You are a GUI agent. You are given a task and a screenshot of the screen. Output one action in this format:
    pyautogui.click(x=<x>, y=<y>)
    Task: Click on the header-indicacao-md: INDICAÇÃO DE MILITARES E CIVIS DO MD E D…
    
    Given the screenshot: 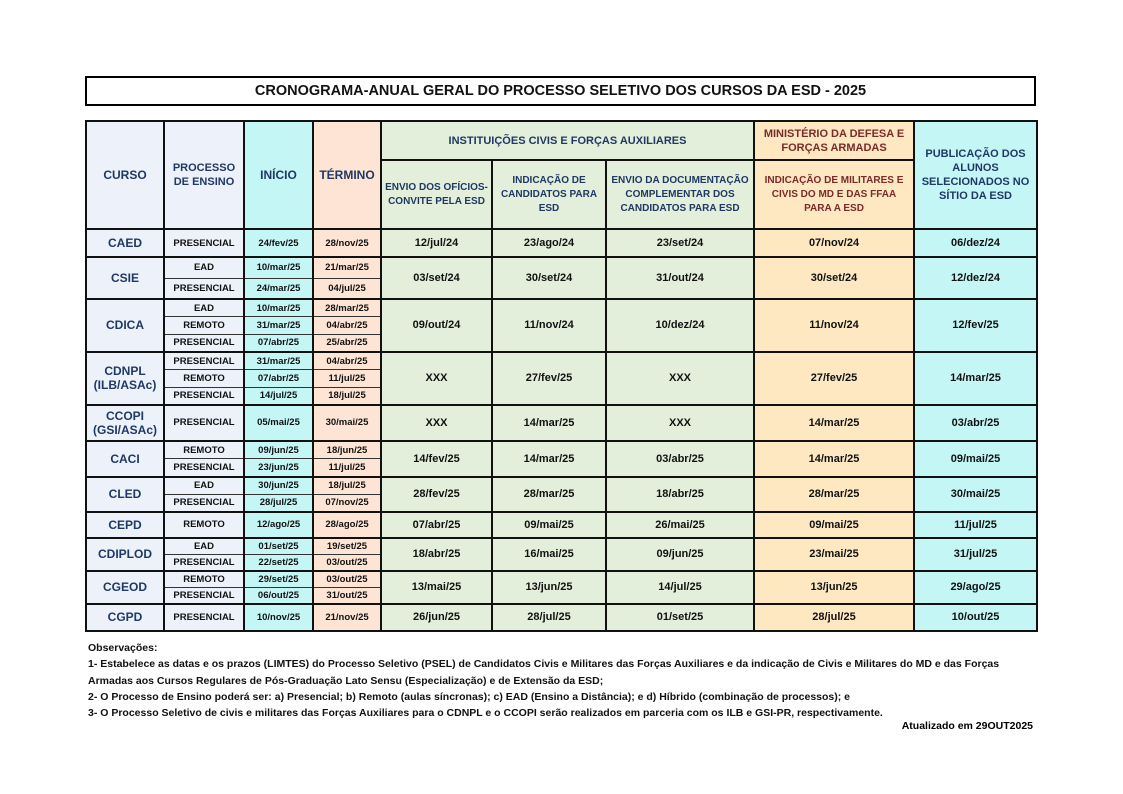 What is the action you would take?
    pyautogui.click(x=834, y=194)
    